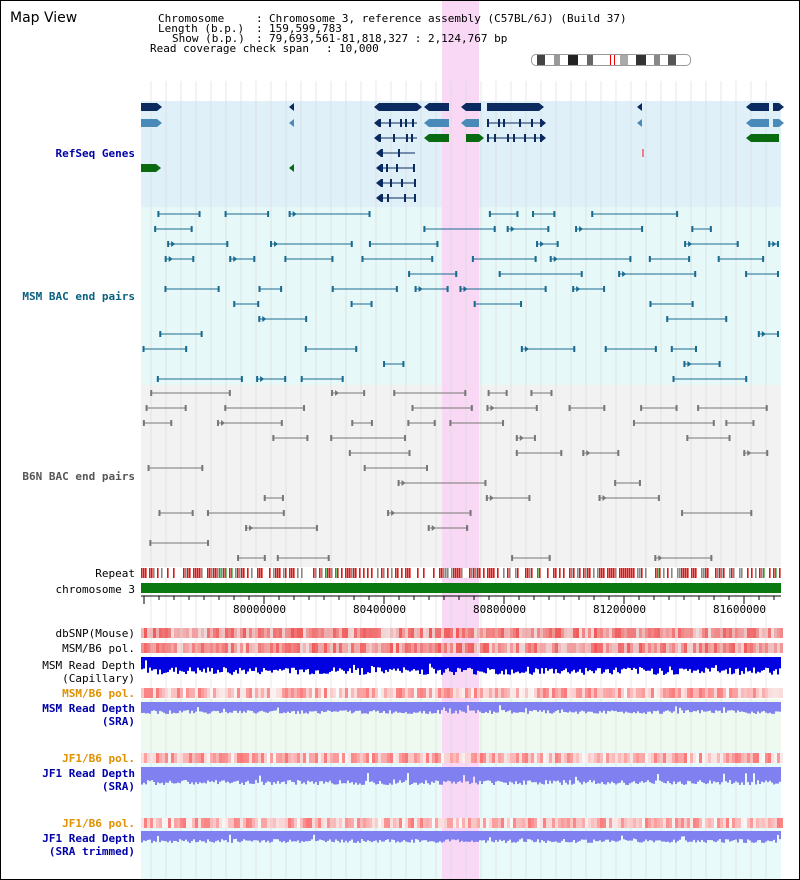 The height and width of the screenshot is (880, 800). Describe the element at coordinates (88, 665) in the screenshot. I see `track-label-msm-depth-capillary: MSM Read Depth` at that location.